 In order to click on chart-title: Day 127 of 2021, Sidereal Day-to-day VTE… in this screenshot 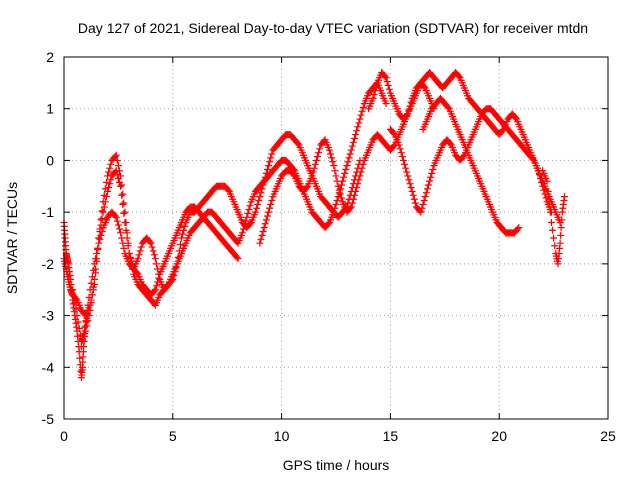, I will do `click(333, 28)`.